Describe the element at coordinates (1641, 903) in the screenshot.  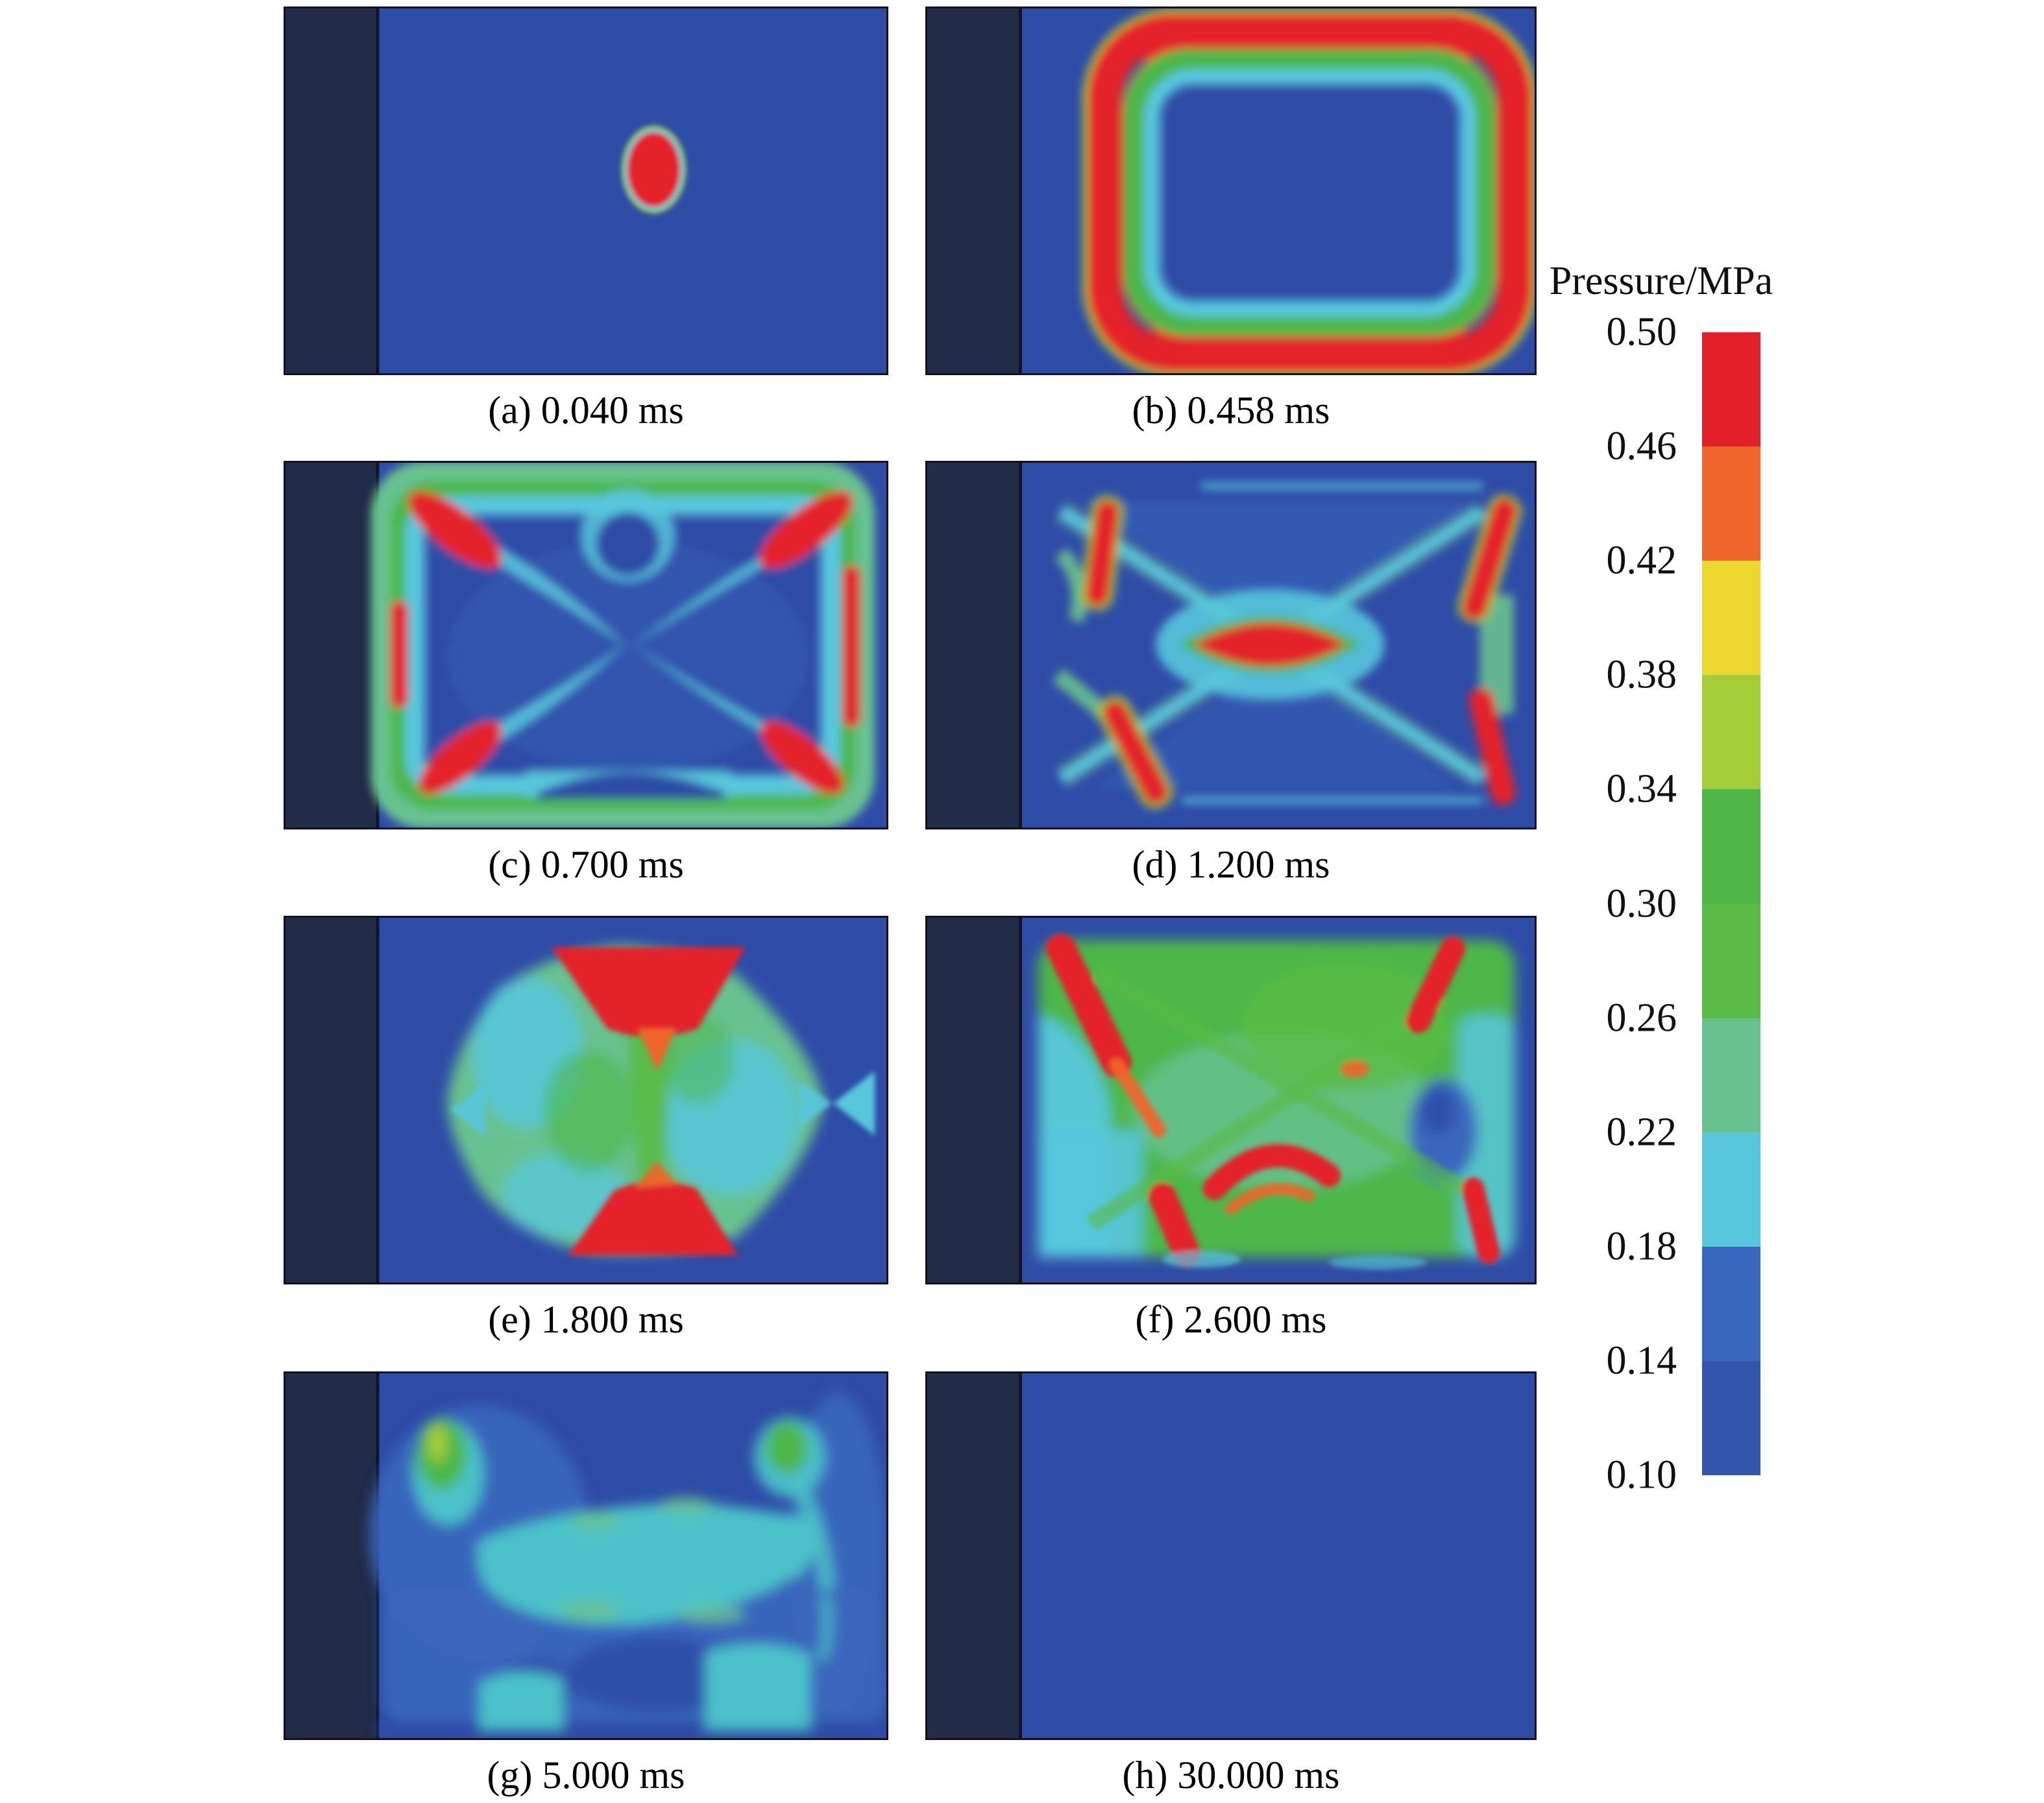
I see `colorbar-tick-label: 0.30` at that location.